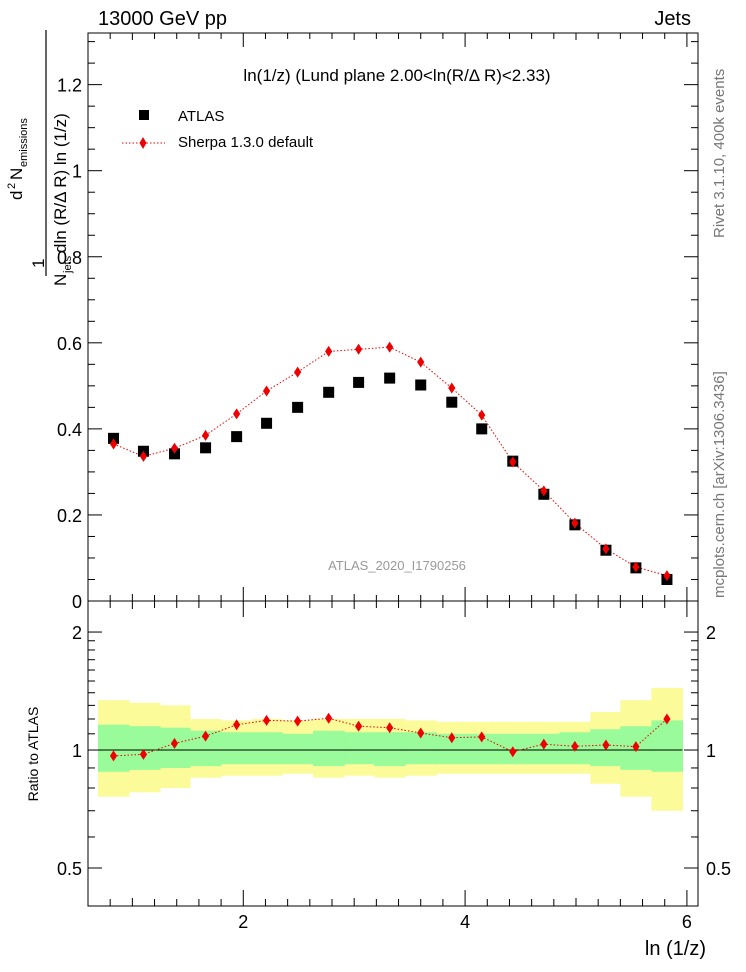 This screenshot has height=972, width=746. I want to click on ylabel-frac-num: 1, so click(38, 263).